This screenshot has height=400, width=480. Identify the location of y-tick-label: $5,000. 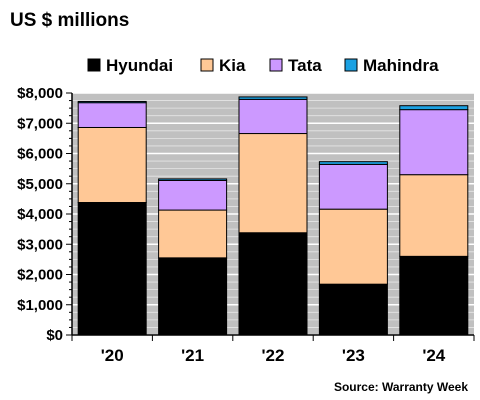
(40, 184).